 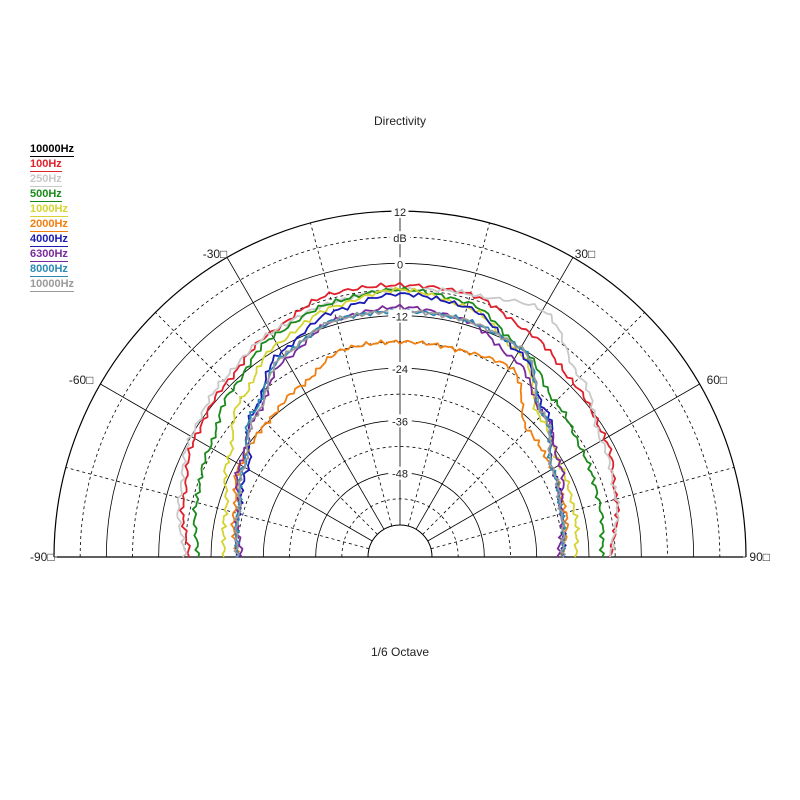 I want to click on series-curve-6300Hz, so click(x=399, y=430).